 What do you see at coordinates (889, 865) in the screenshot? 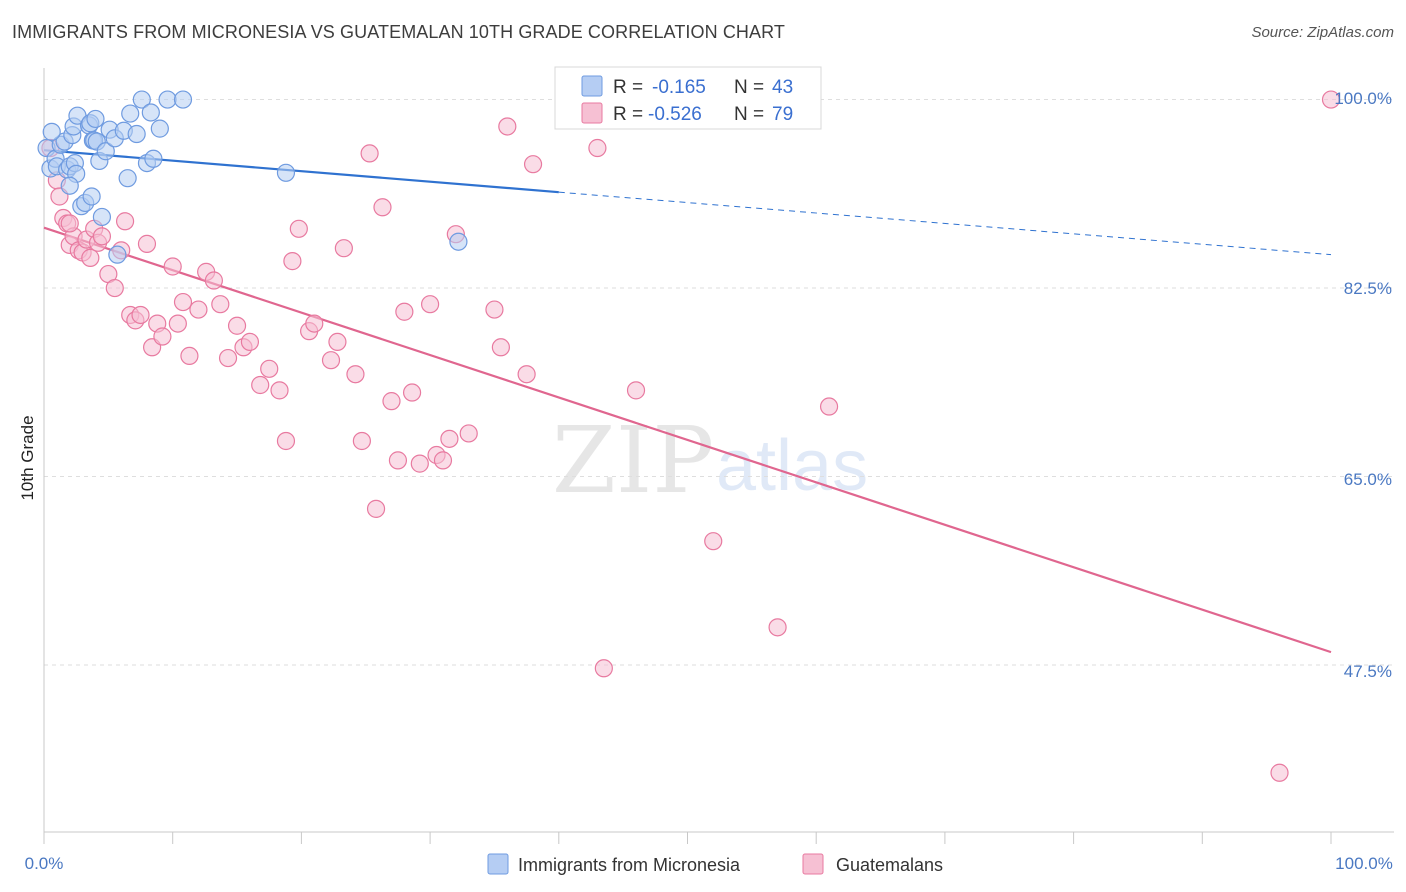
I see `bottom-legend-label: Guatemalans` at bounding box center [889, 865].